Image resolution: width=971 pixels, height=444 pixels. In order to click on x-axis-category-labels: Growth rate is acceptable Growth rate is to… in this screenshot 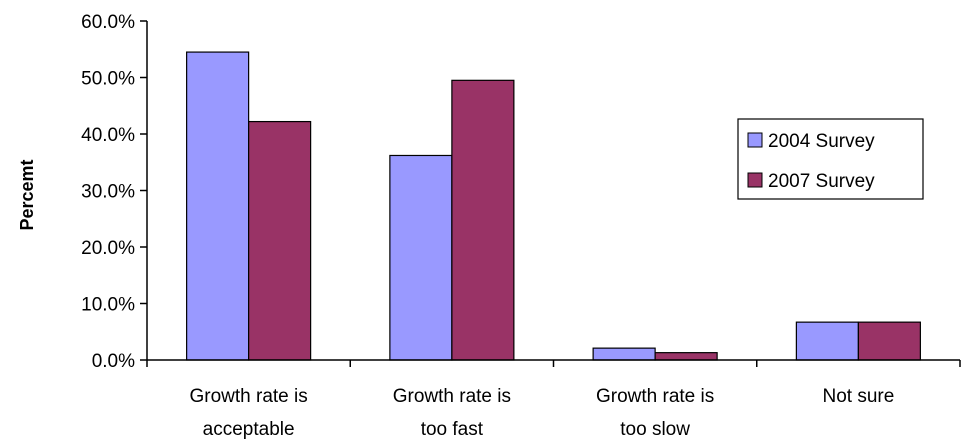, I will do `click(541, 413)`.